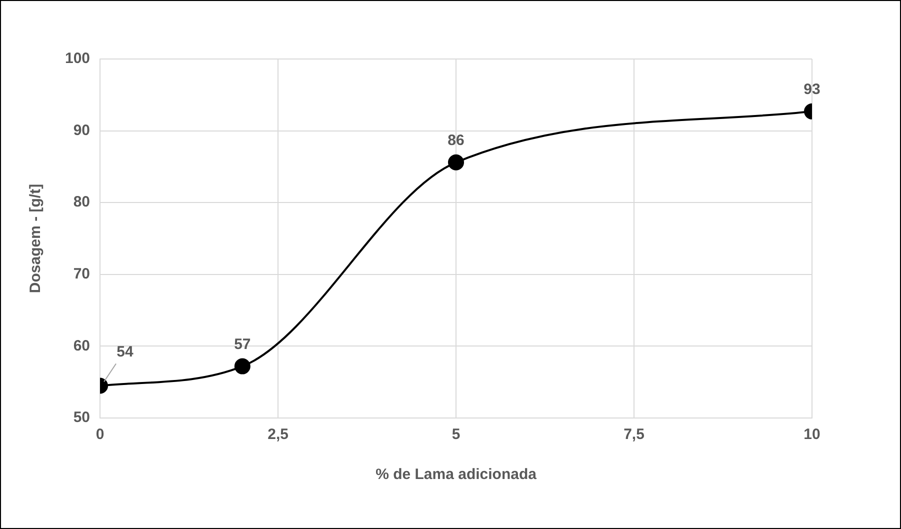 This screenshot has width=901, height=529. I want to click on y-tick-label: 80, so click(81, 202).